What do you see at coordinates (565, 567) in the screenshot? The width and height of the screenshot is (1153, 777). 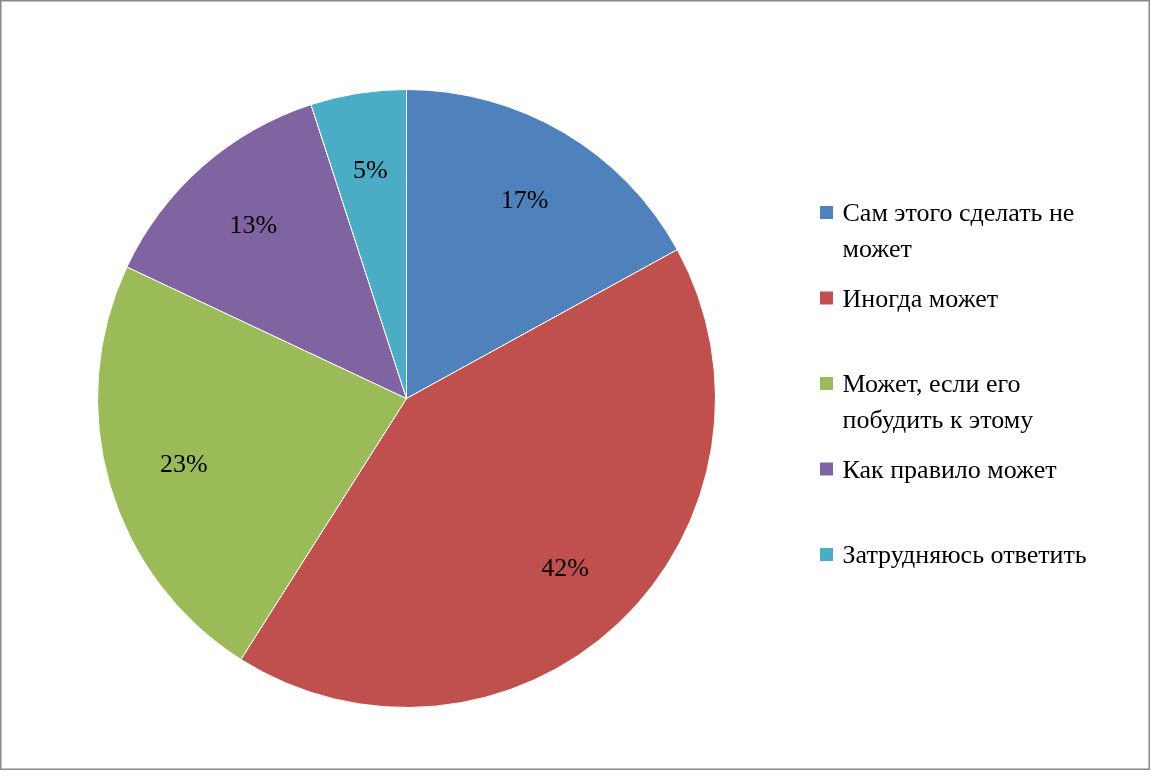 I see `data-label: 42%` at bounding box center [565, 567].